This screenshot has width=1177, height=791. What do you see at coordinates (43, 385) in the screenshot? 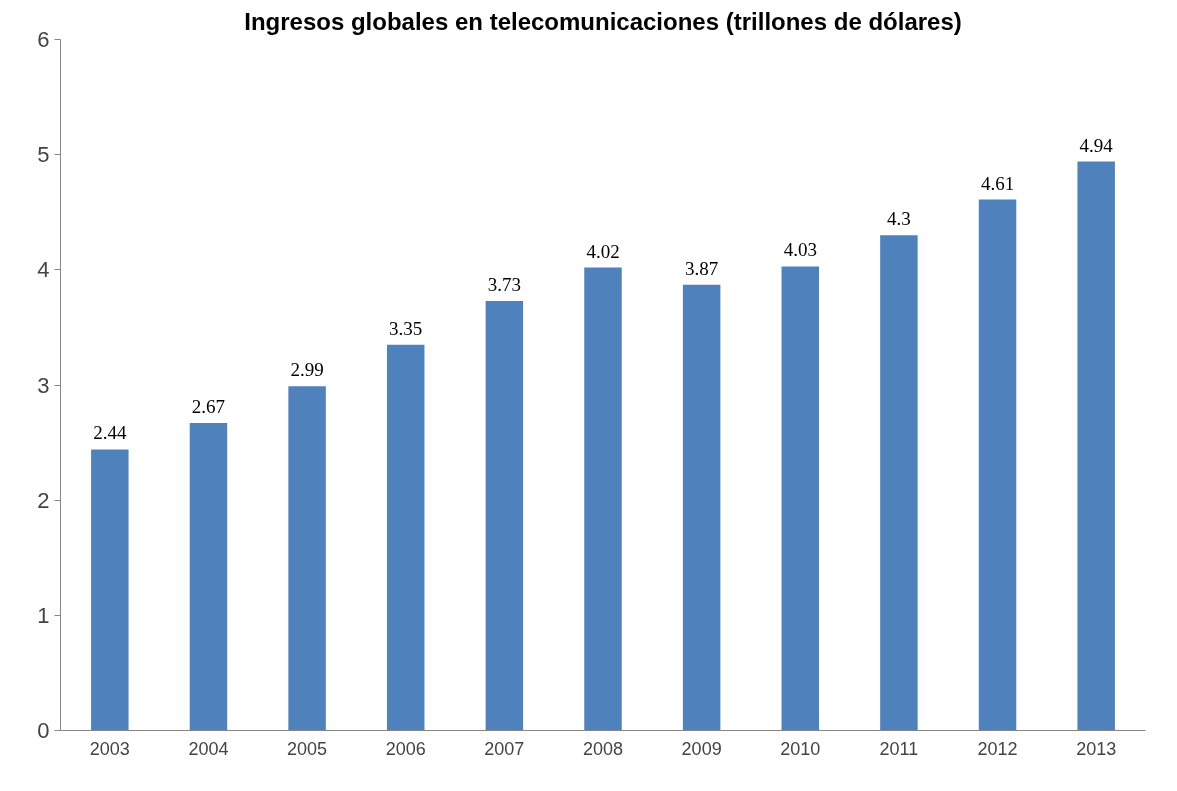
I see `y-tick-label: 3` at bounding box center [43, 385].